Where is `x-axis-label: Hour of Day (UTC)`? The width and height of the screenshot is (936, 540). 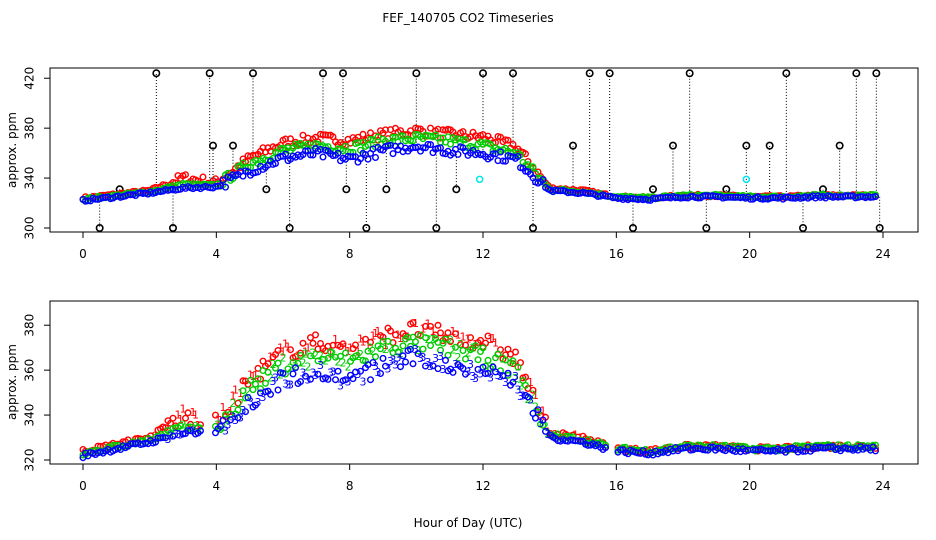
x-axis-label: Hour of Day (UTC) is located at coordinates (468, 523).